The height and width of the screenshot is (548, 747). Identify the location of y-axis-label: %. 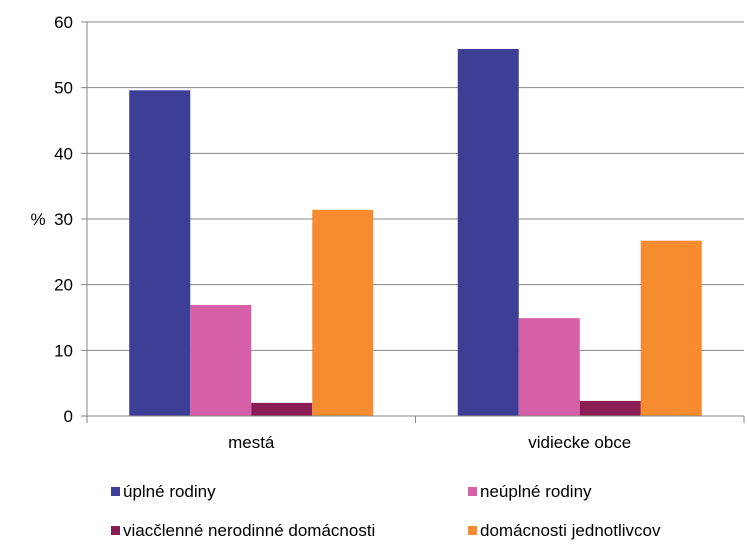
(37, 219).